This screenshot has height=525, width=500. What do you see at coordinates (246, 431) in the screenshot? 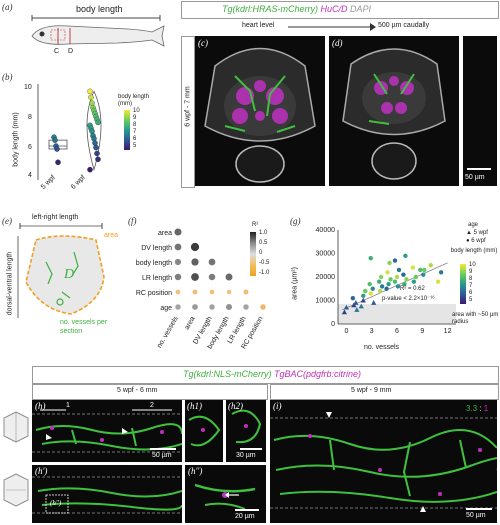
I see `micrograph-h2: (h2) 30 µm` at bounding box center [246, 431].